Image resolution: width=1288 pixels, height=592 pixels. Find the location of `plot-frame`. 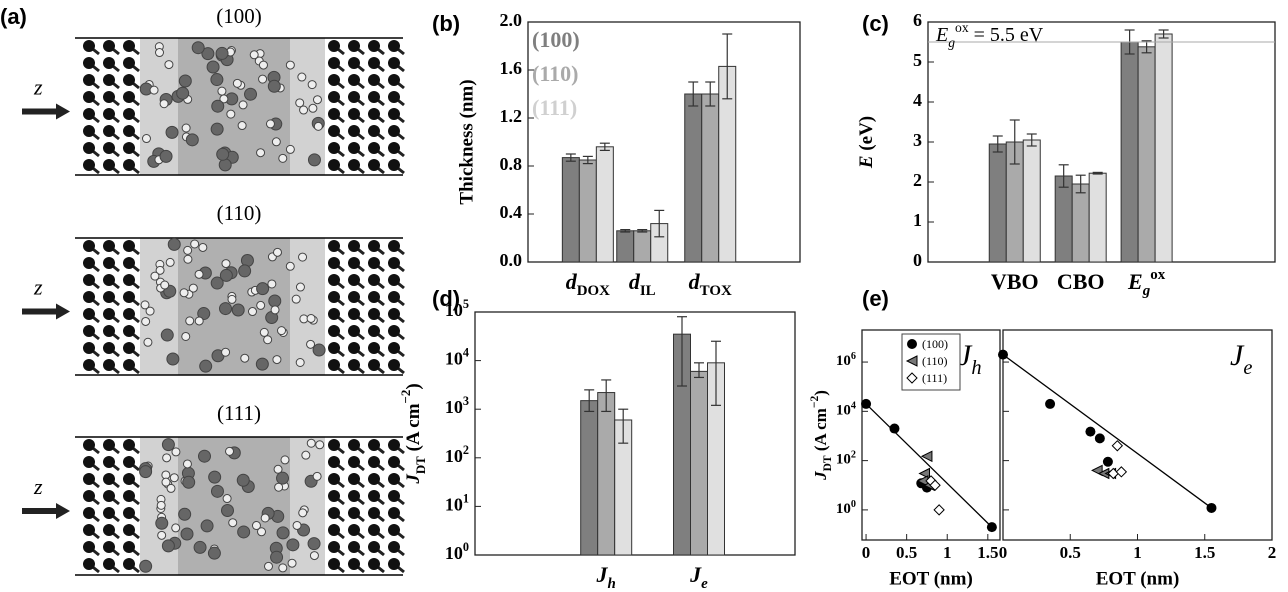

plot-frame is located at coordinates (931, 435).